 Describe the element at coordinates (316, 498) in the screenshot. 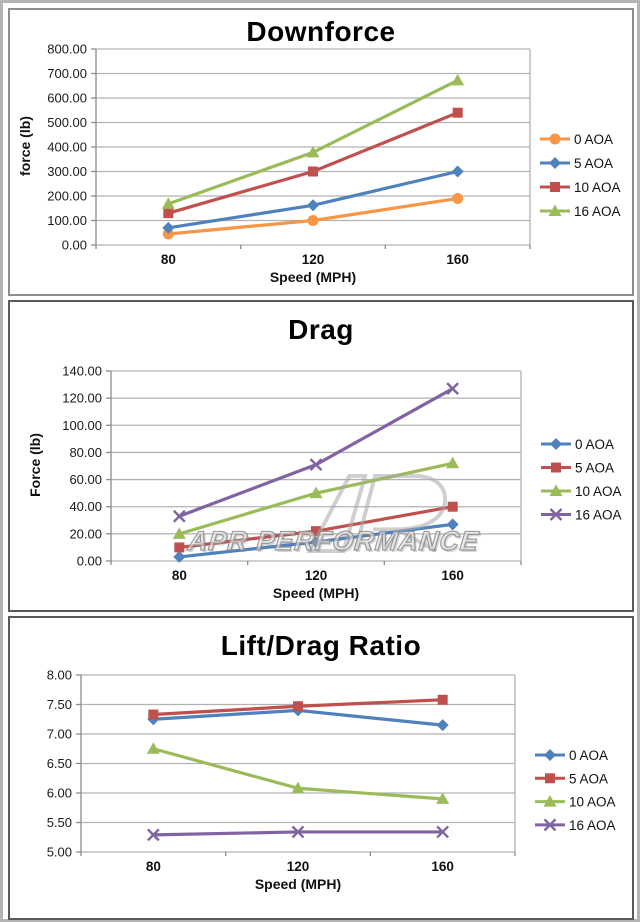

I see `series-line-10-aoa` at that location.